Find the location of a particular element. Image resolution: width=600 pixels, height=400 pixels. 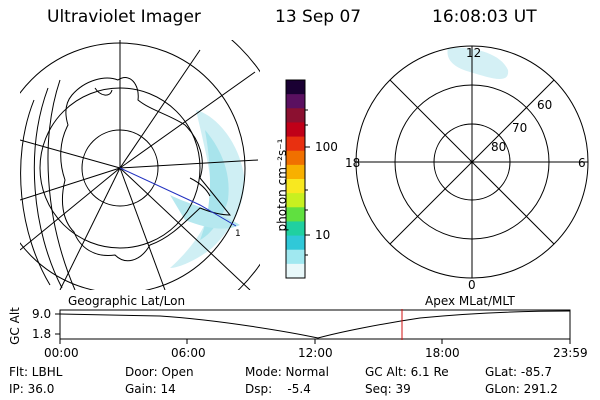

mlat-label-70: 70 is located at coordinates (520, 128).